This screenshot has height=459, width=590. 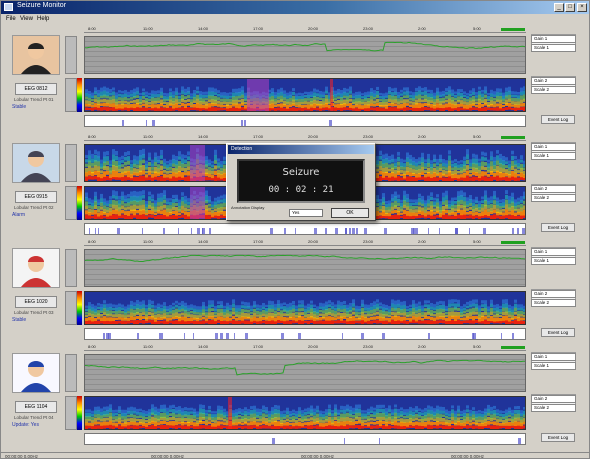 What do you see at coordinates (25, 425) in the screenshot?
I see `status-link: Update: Yes` at bounding box center [25, 425].